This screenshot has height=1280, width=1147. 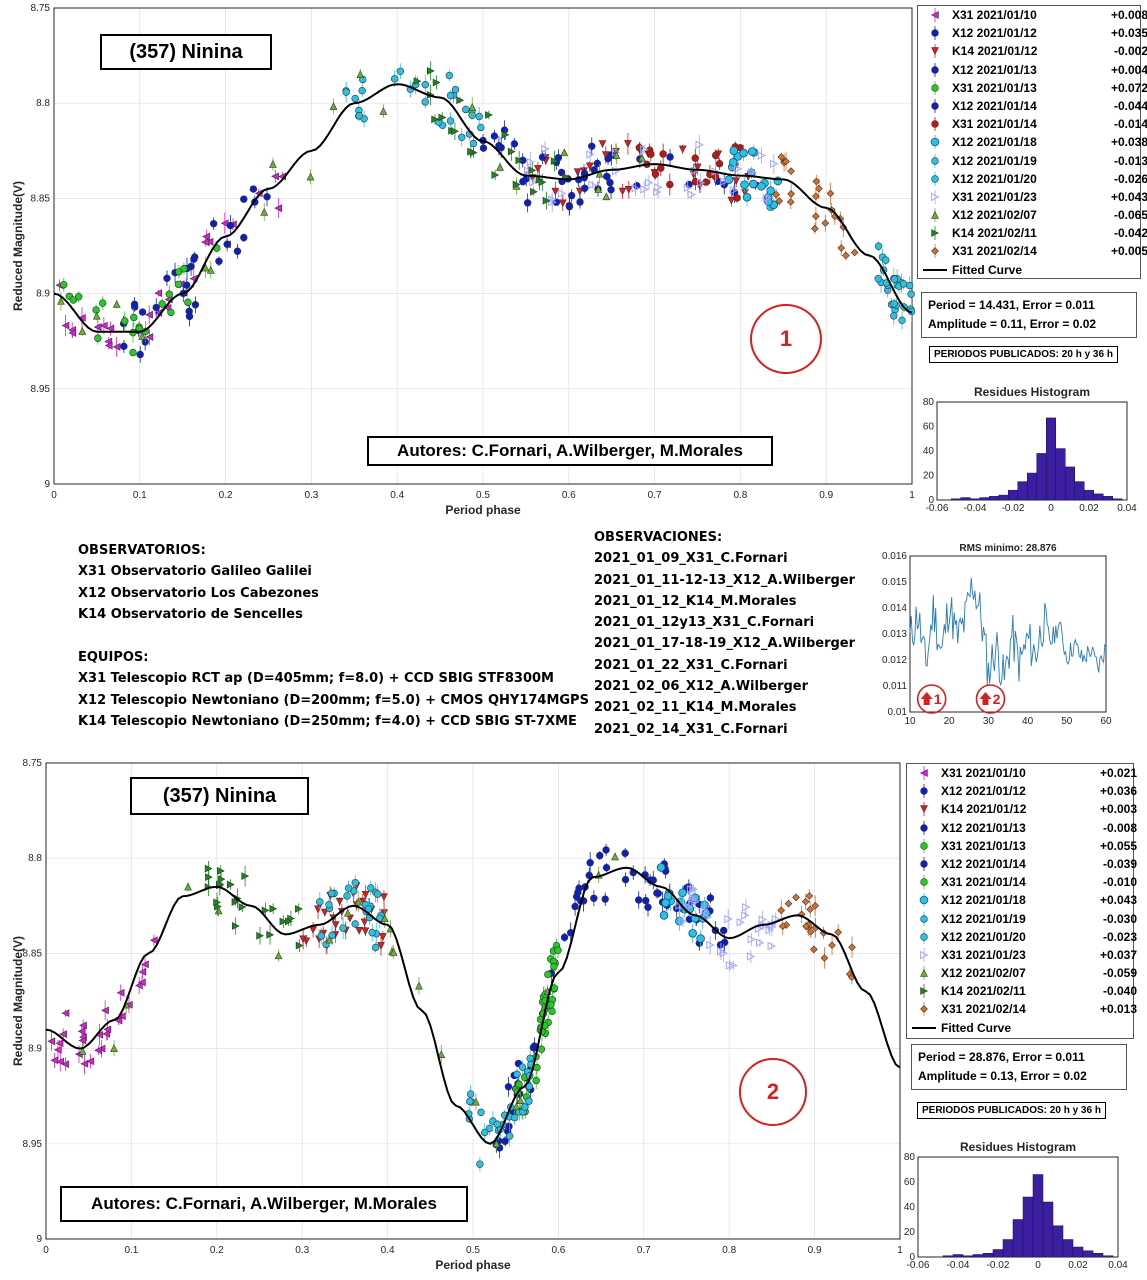 I want to click on legend-entry: X12 2021/01/13-0.00826, so click(x=1022, y=828).